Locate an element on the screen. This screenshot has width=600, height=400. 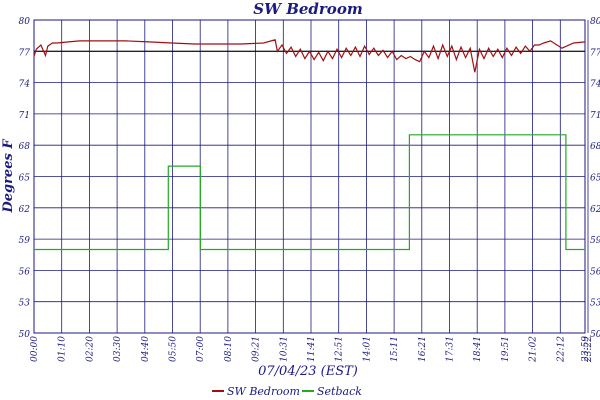
x-tick-label: 17:31 is located at coordinates (451, 349).